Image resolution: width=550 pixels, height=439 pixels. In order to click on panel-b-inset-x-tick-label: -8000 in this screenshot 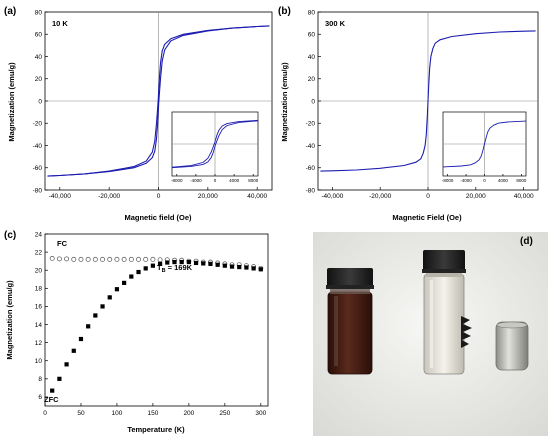, I will do `click(448, 180)`.